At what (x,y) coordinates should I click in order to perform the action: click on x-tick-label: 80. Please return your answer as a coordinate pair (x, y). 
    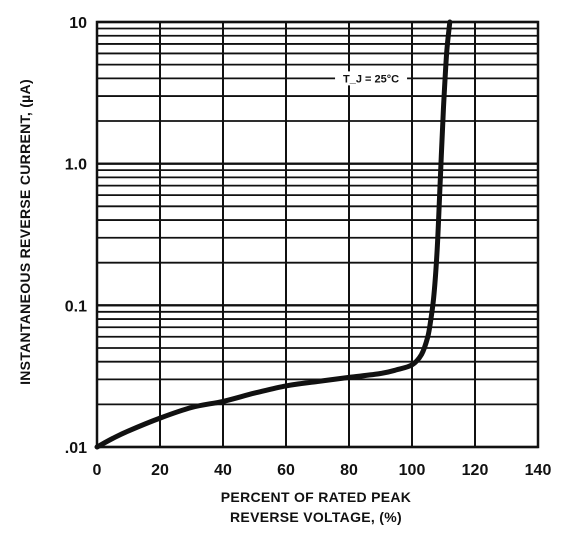
    Looking at the image, I should click on (349, 470).